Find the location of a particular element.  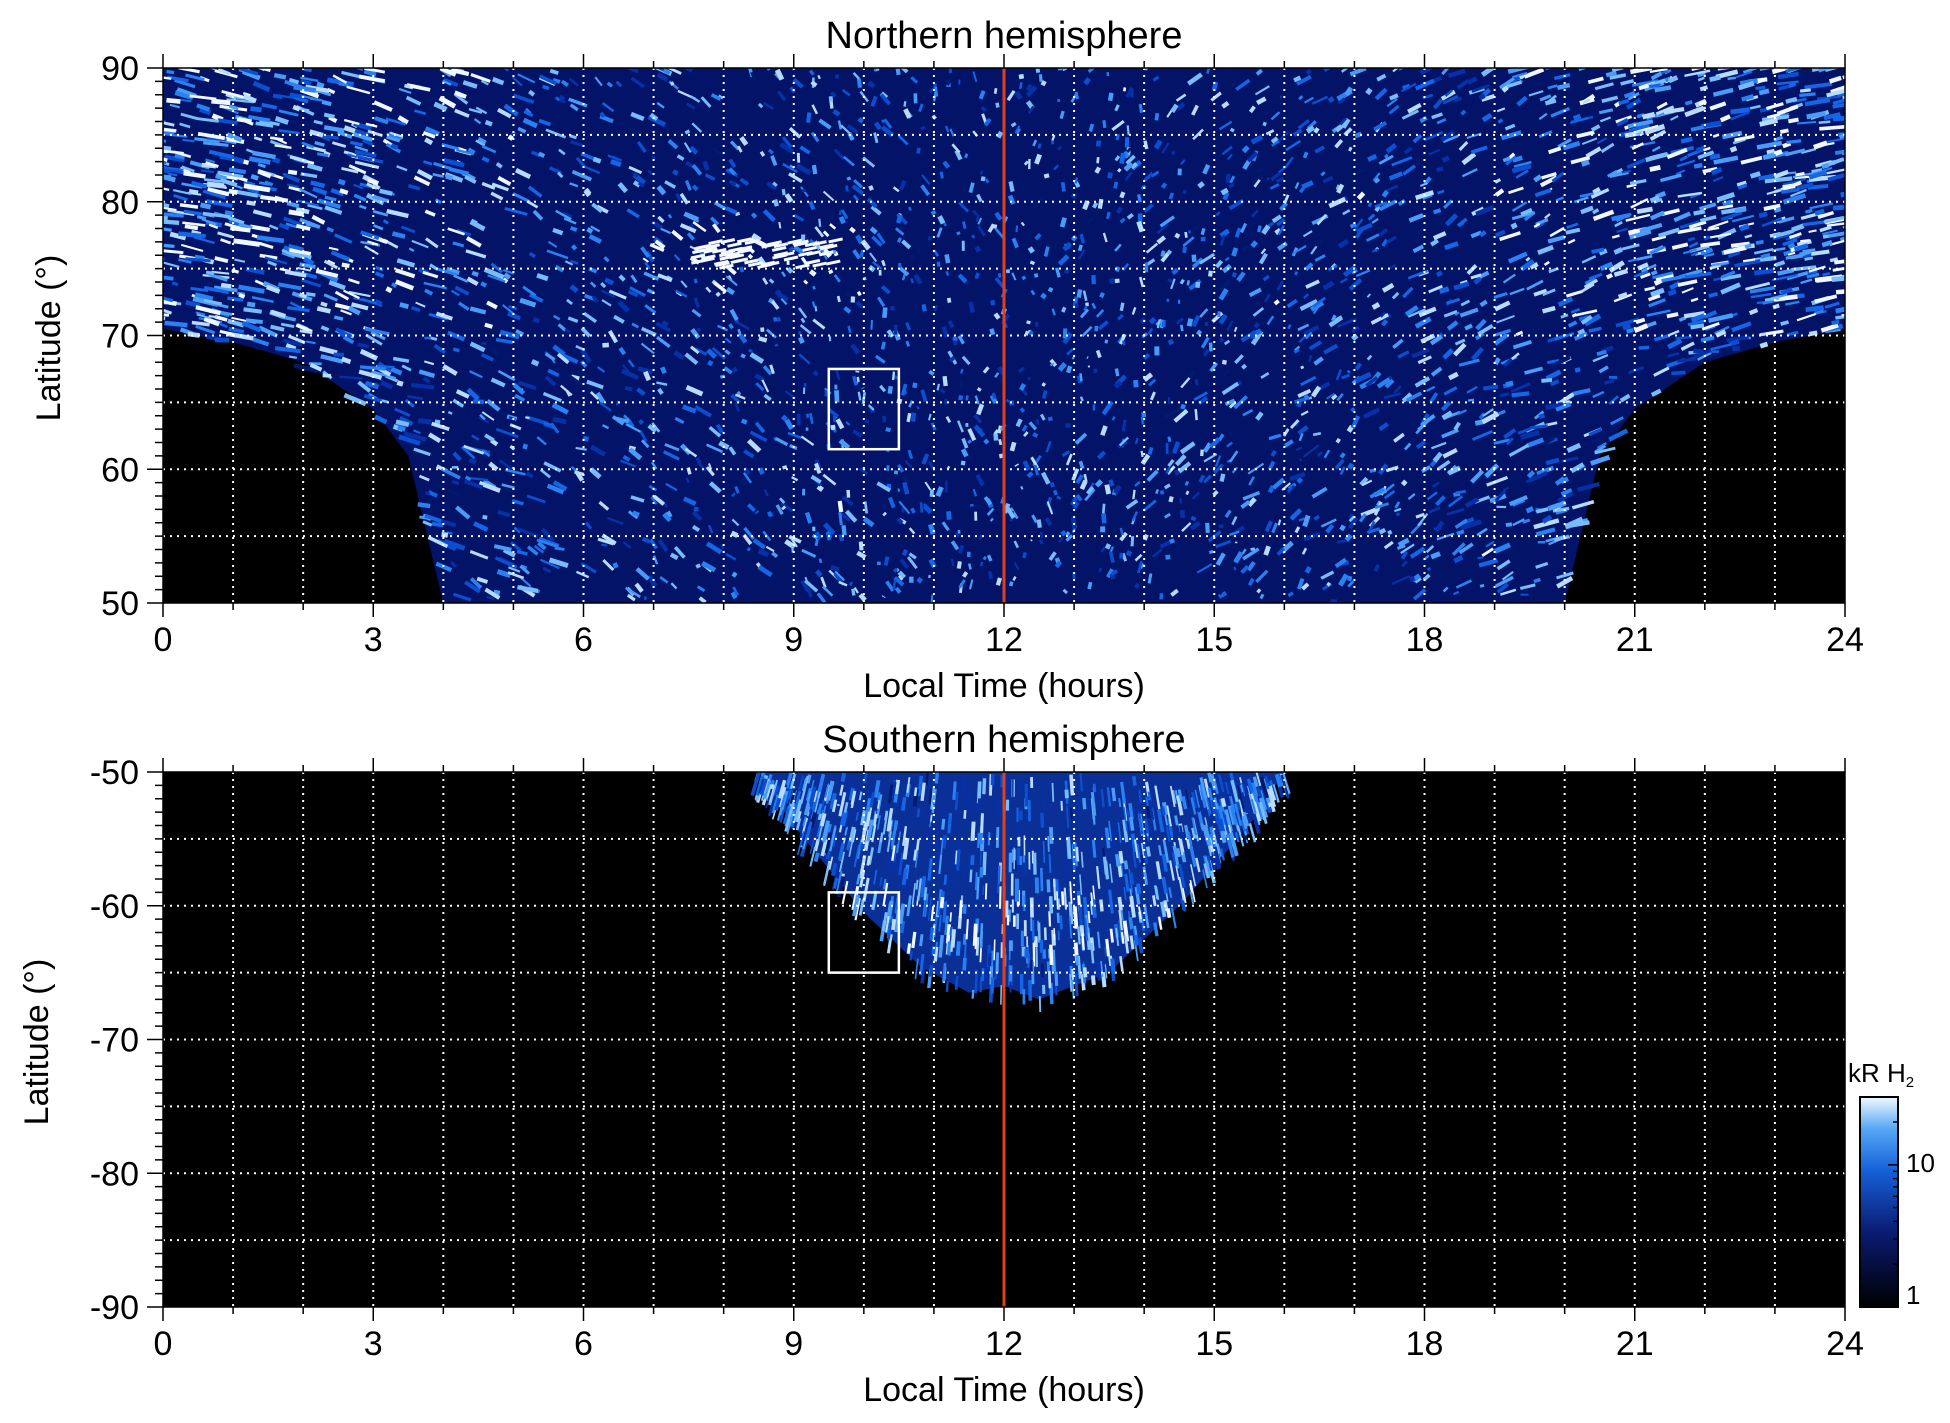

north-bright-arc-streak is located at coordinates (710, 249).